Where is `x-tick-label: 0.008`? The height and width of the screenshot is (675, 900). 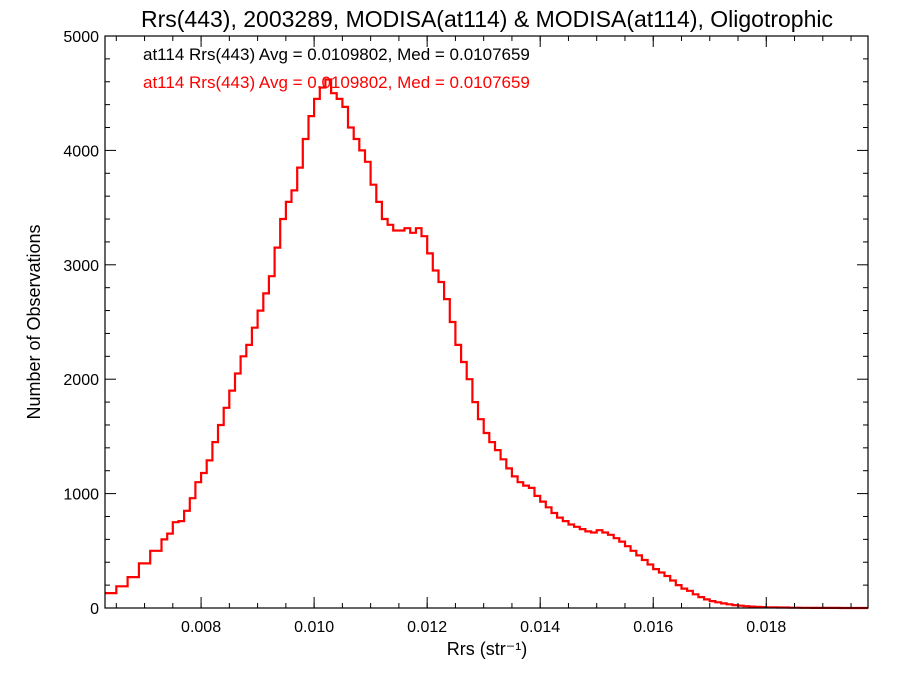 x-tick-label: 0.008 is located at coordinates (201, 627).